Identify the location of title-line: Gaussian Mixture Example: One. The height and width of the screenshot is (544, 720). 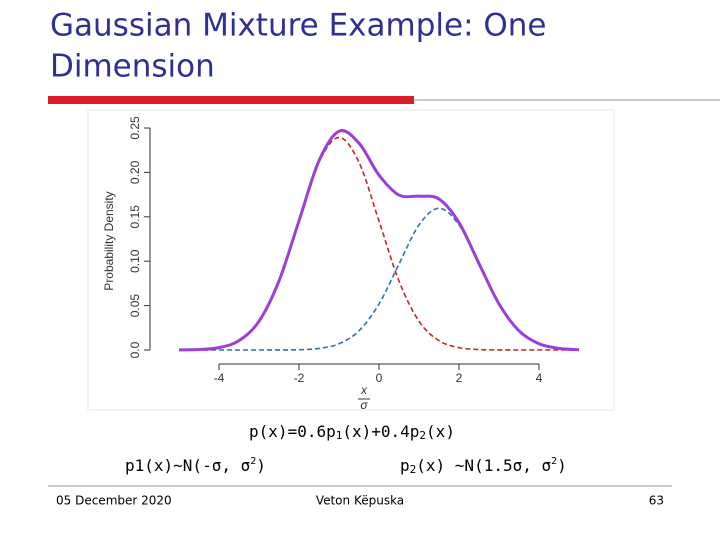
(298, 26).